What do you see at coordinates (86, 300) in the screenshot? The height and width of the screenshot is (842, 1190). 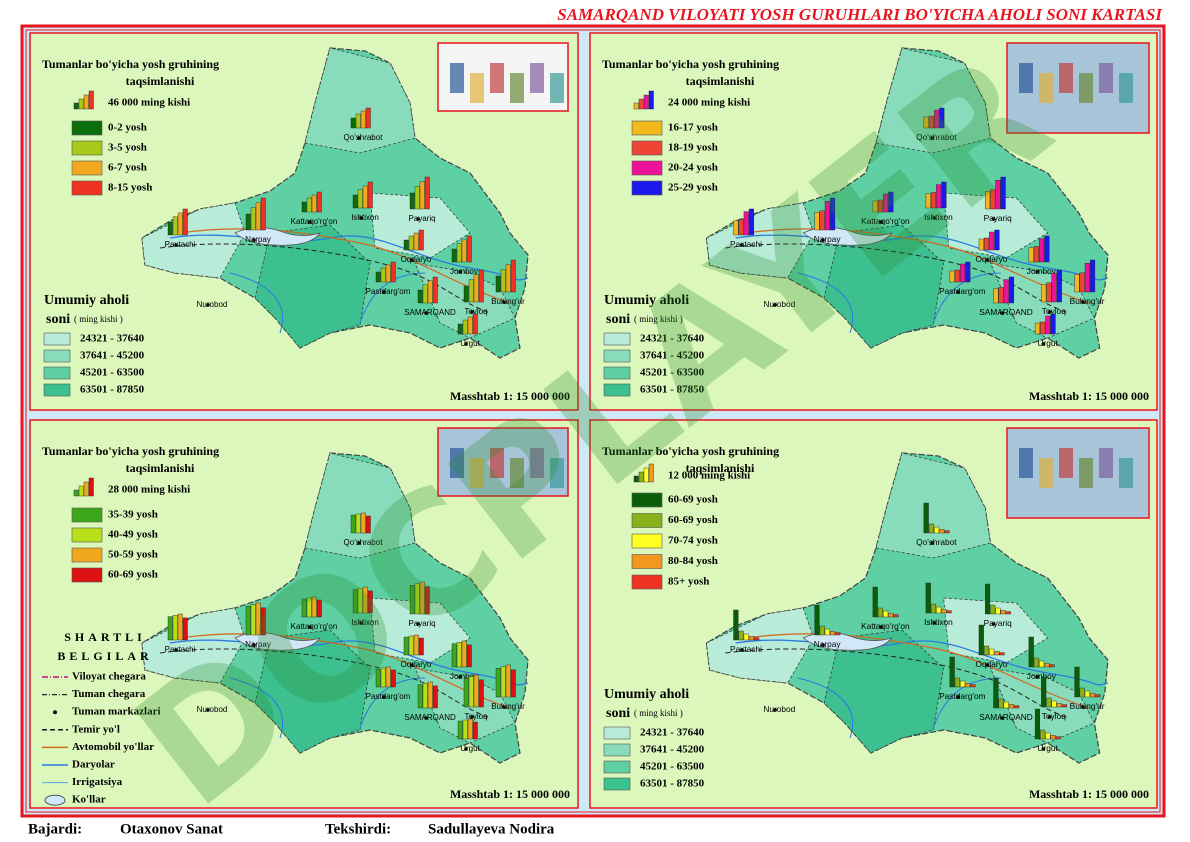 I see `population-title: Umumiy aholi` at bounding box center [86, 300].